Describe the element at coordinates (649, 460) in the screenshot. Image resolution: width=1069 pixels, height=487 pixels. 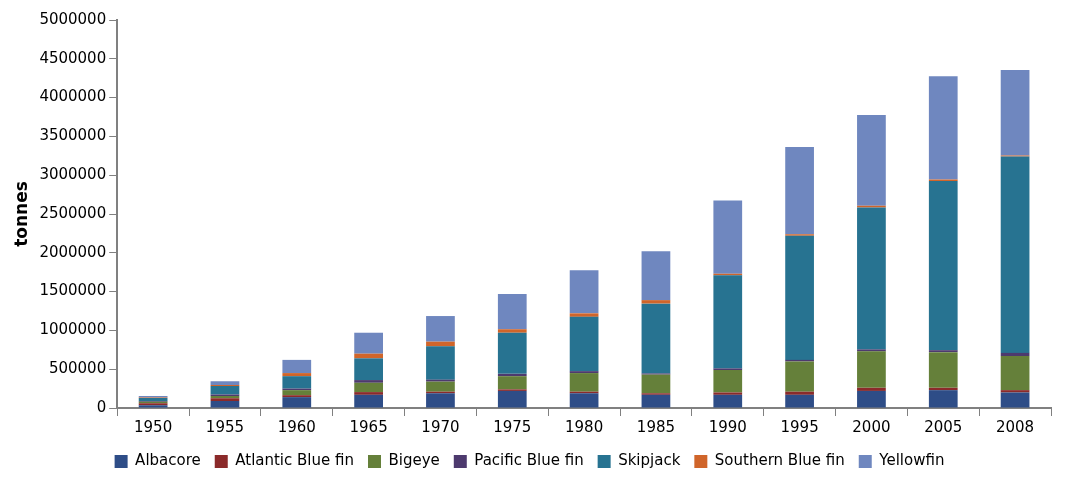
I see `legend-label: Skipjack` at that location.